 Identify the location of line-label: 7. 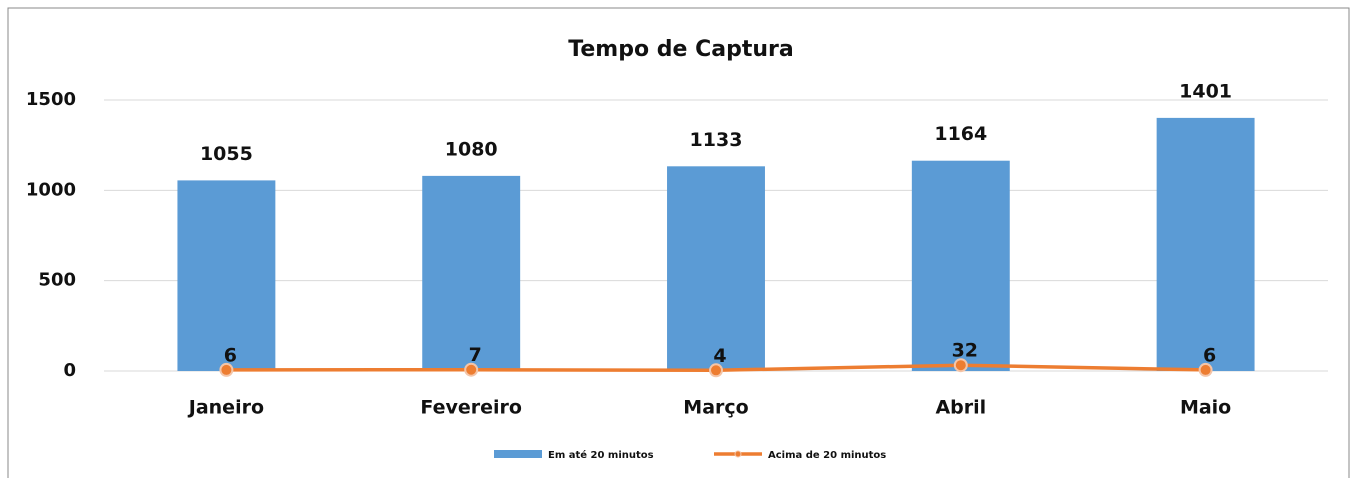
(475, 355).